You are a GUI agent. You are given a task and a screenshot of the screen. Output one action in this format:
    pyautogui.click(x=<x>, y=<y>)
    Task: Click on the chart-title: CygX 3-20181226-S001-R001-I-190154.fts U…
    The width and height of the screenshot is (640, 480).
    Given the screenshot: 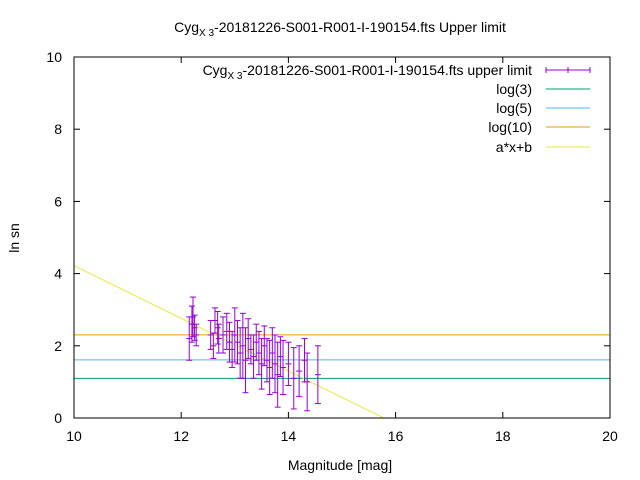 What is the action you would take?
    pyautogui.click(x=340, y=29)
    